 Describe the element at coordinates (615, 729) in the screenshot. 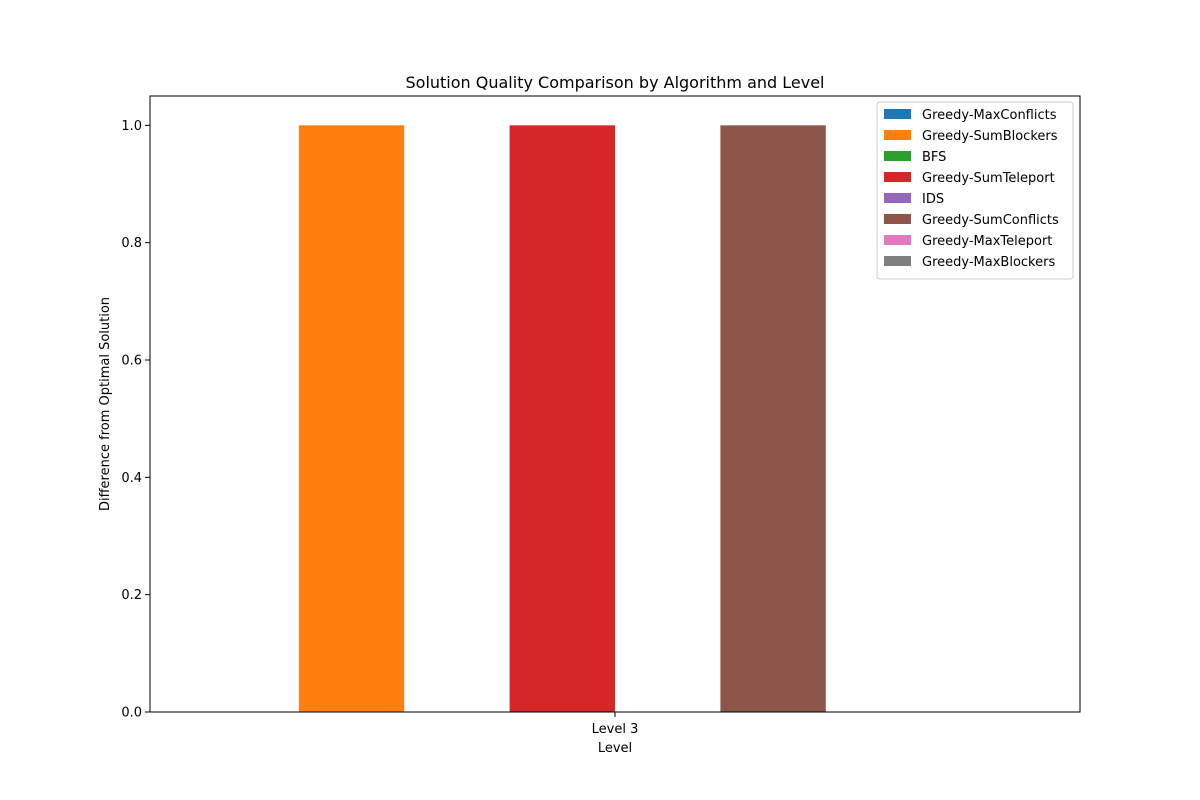

I see `x-tick-label: Level 3` at that location.